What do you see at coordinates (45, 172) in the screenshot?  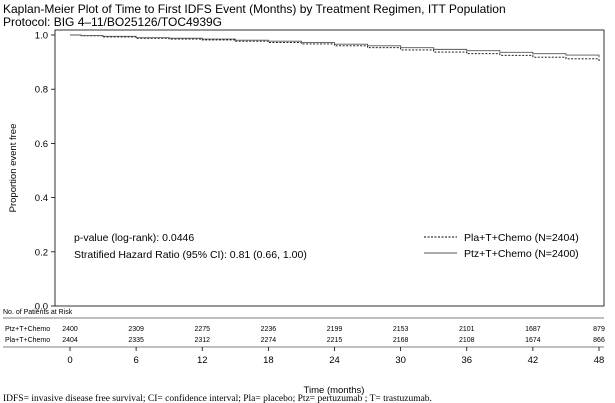 I see `y-axis-ticks: 0.0 0.2 0.4 0.6 0.8 1.0` at bounding box center [45, 172].